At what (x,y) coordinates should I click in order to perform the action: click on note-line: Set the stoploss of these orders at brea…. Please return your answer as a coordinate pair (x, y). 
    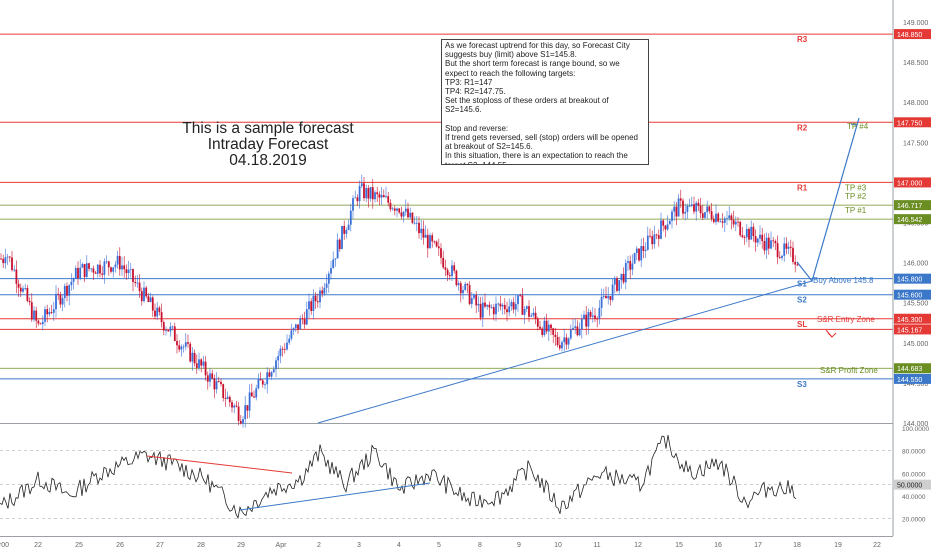
    Looking at the image, I should click on (528, 105).